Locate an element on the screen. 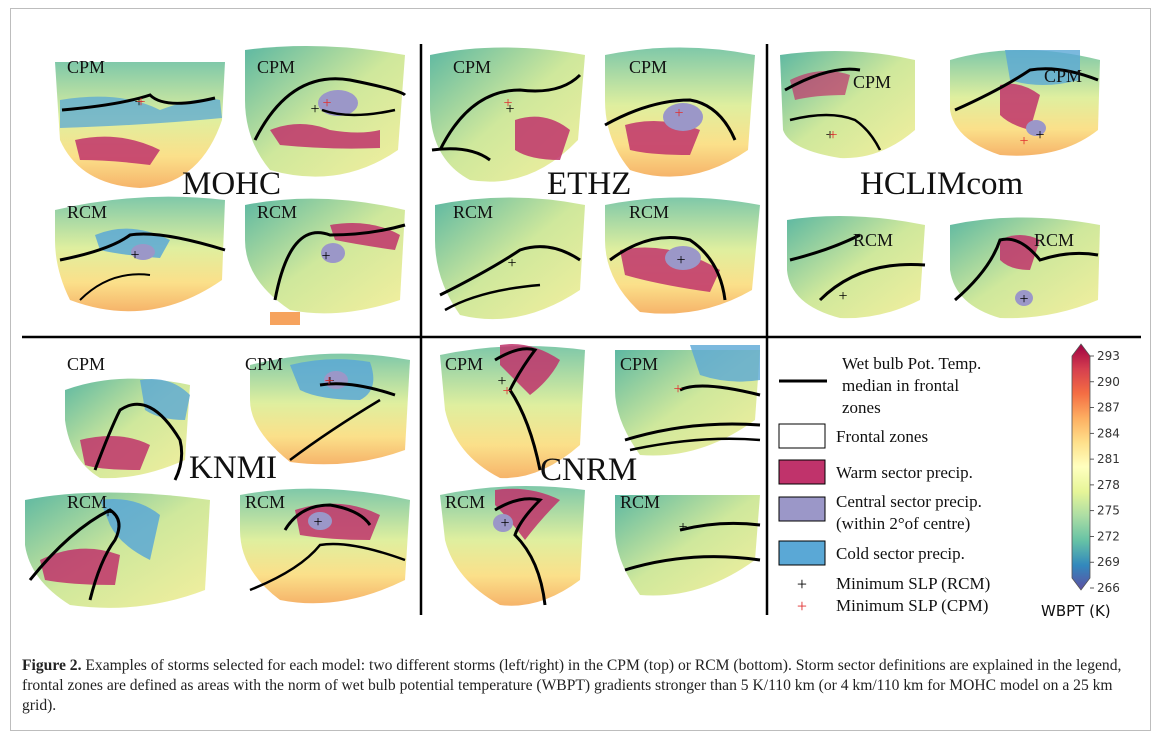  label-cnrm-cpm-2: CPM is located at coordinates (639, 364).